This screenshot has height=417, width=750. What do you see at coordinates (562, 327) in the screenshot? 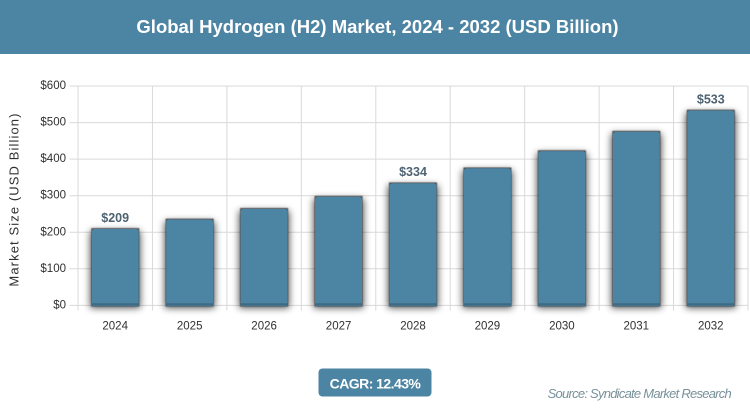
I see `svg-text: 2030` at bounding box center [562, 327].